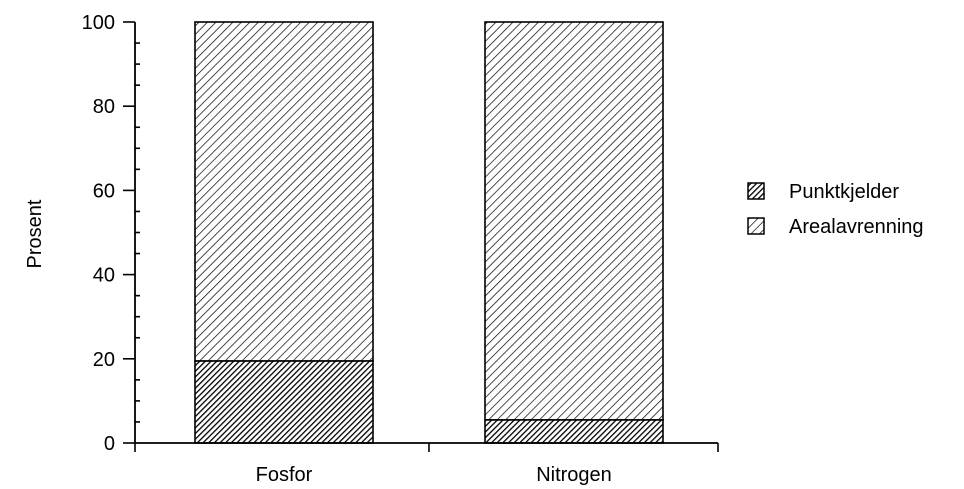  What do you see at coordinates (104, 276) in the screenshot?
I see `y-tick-label: 40` at bounding box center [104, 276].